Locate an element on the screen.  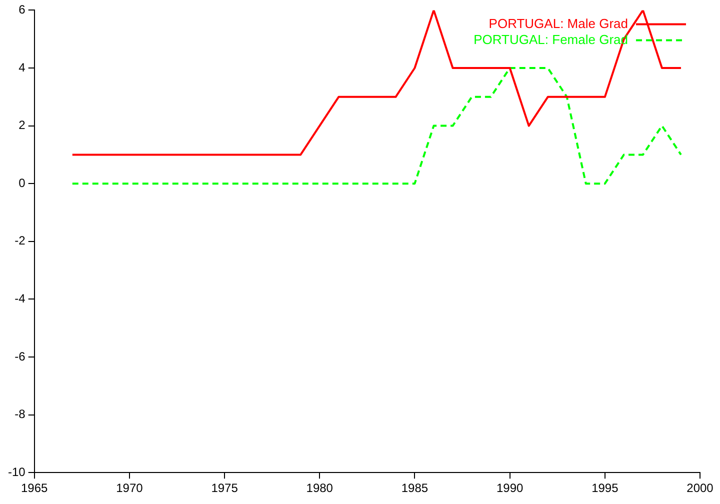
x-tick-label: 1995 is located at coordinates (605, 488).